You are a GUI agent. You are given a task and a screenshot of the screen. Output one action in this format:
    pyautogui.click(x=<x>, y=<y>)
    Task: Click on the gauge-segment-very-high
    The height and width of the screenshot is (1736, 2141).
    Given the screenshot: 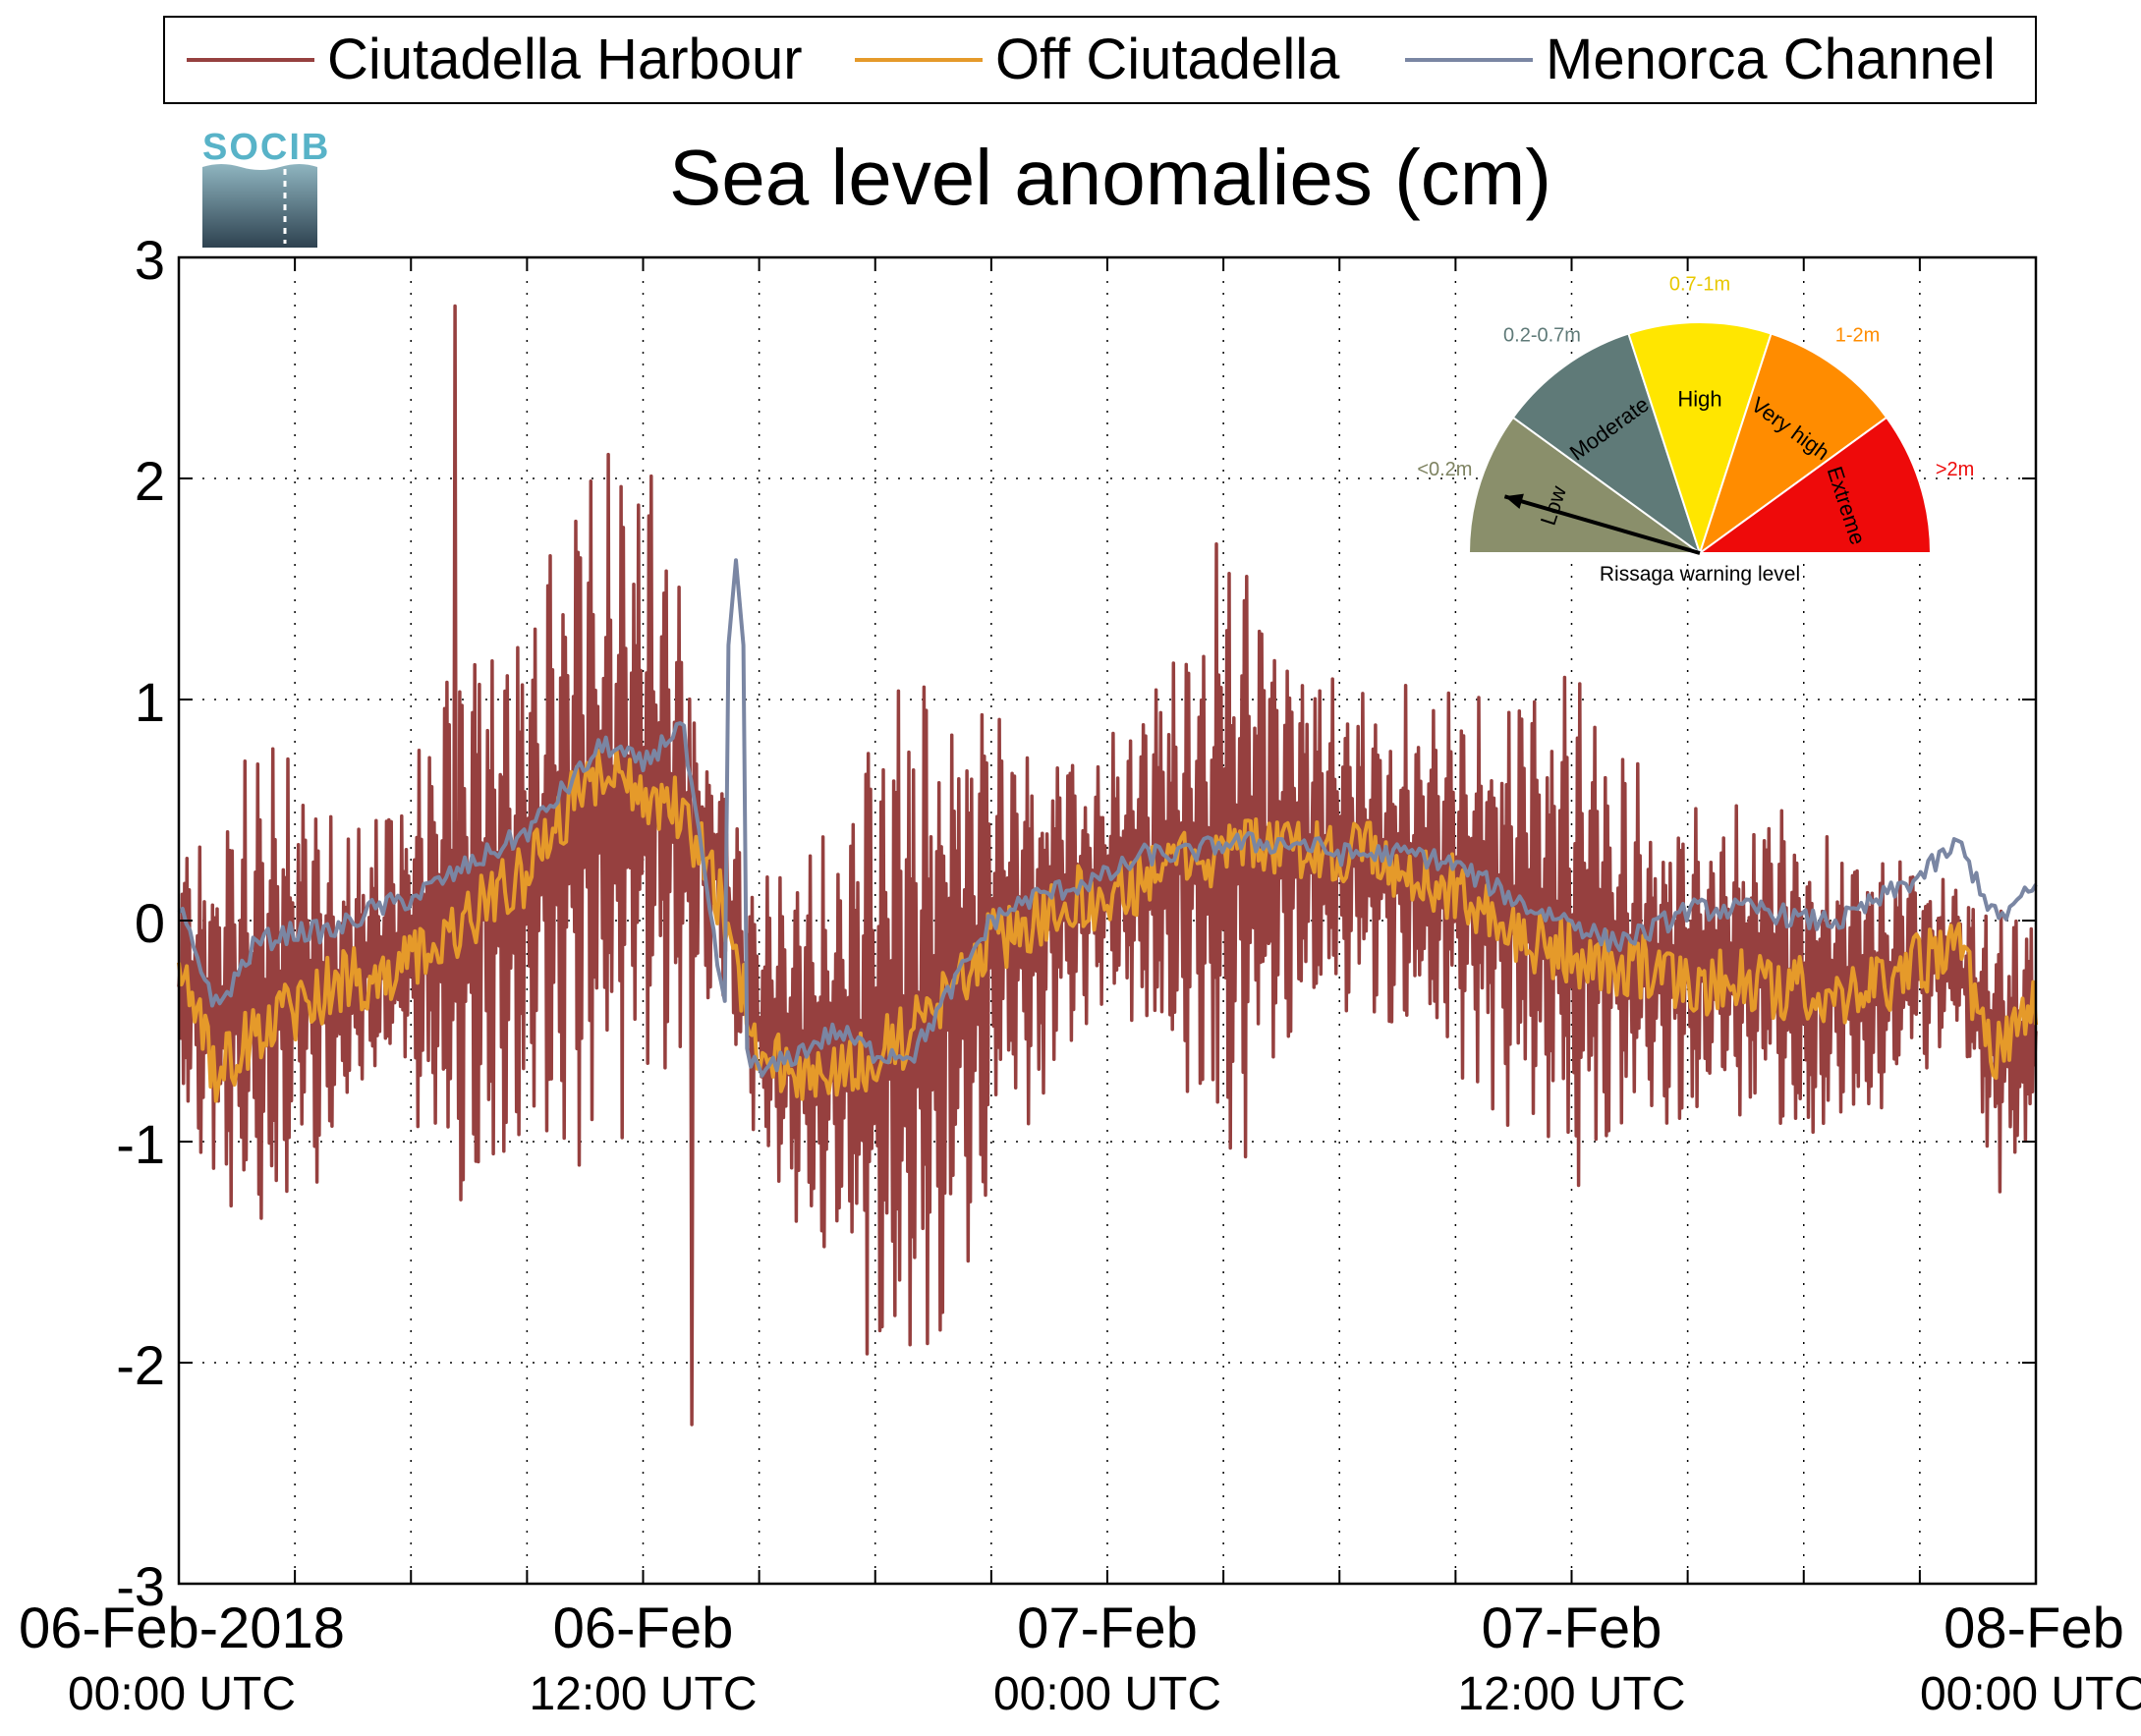 What is the action you would take?
    pyautogui.click(x=1793, y=444)
    